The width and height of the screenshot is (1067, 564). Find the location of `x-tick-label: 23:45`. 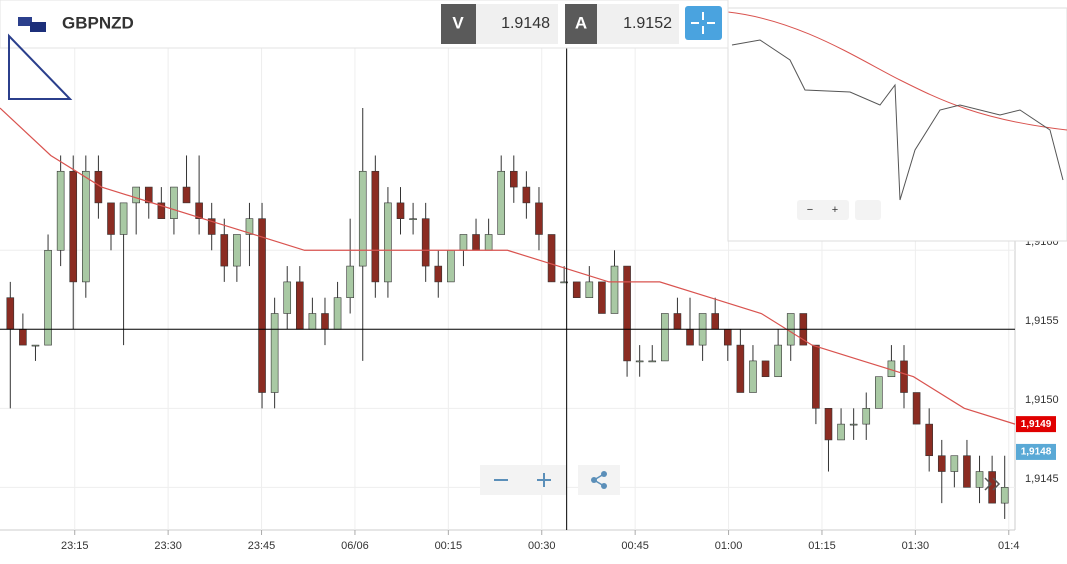

x-tick-label: 23:45 is located at coordinates (262, 546).